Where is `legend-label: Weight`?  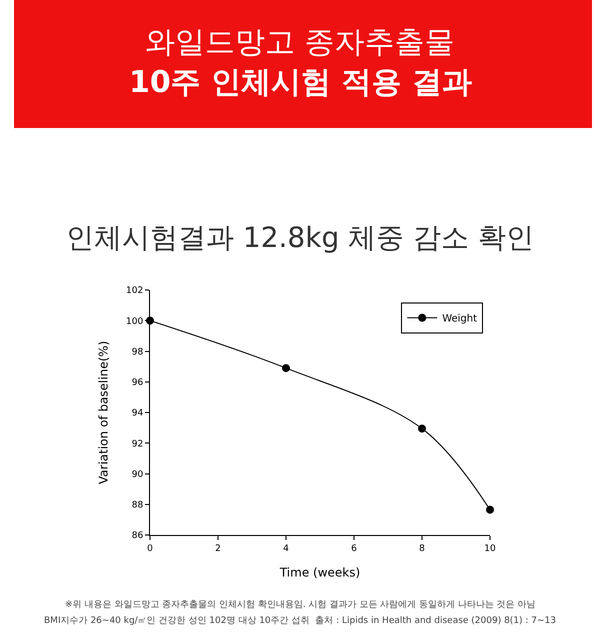
legend-label: Weight is located at coordinates (460, 319).